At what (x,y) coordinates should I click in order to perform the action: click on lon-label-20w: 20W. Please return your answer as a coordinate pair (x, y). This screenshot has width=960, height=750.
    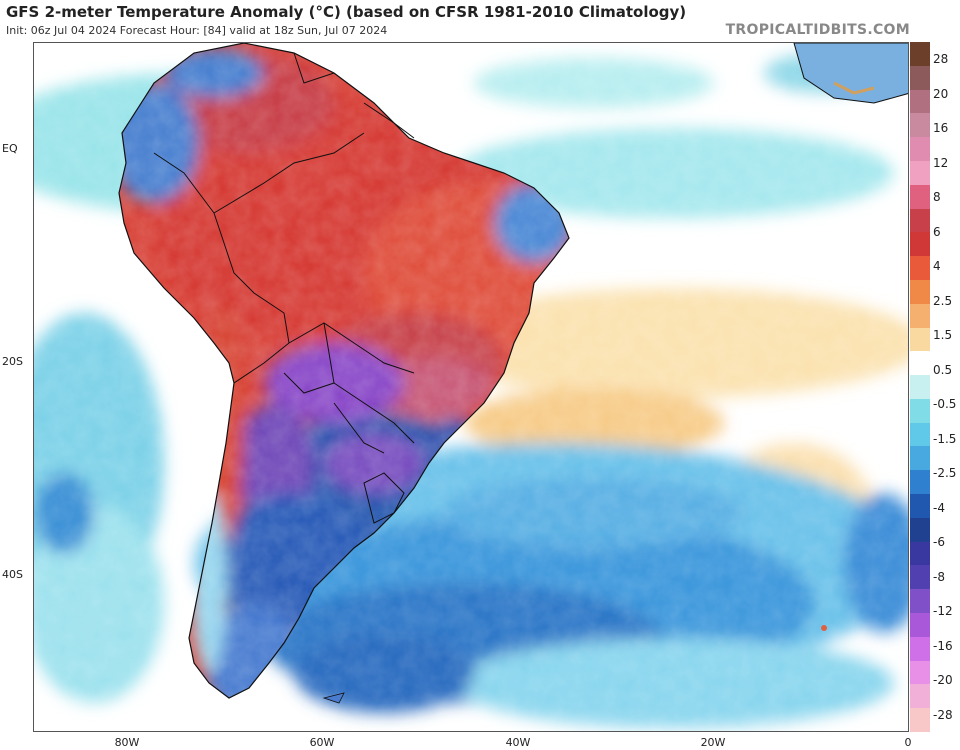
    Looking at the image, I should click on (713, 742).